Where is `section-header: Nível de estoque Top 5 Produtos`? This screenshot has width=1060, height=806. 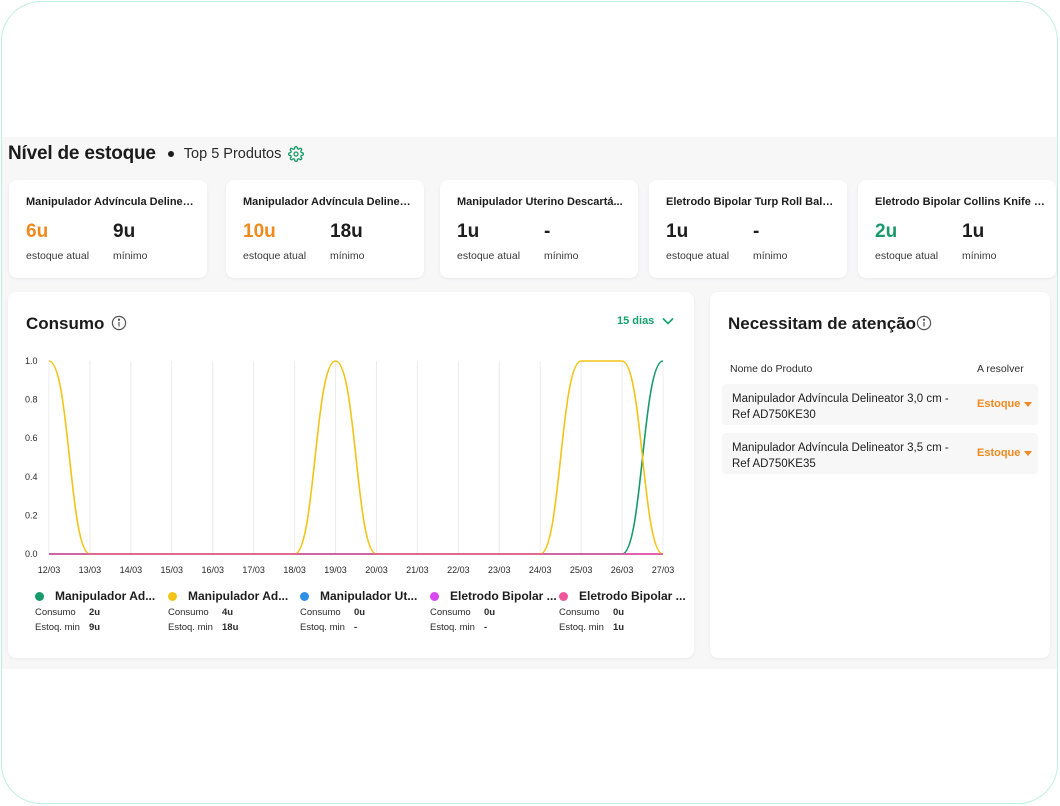
section-header: Nível de estoque Top 5 Produtos is located at coordinates (156, 154).